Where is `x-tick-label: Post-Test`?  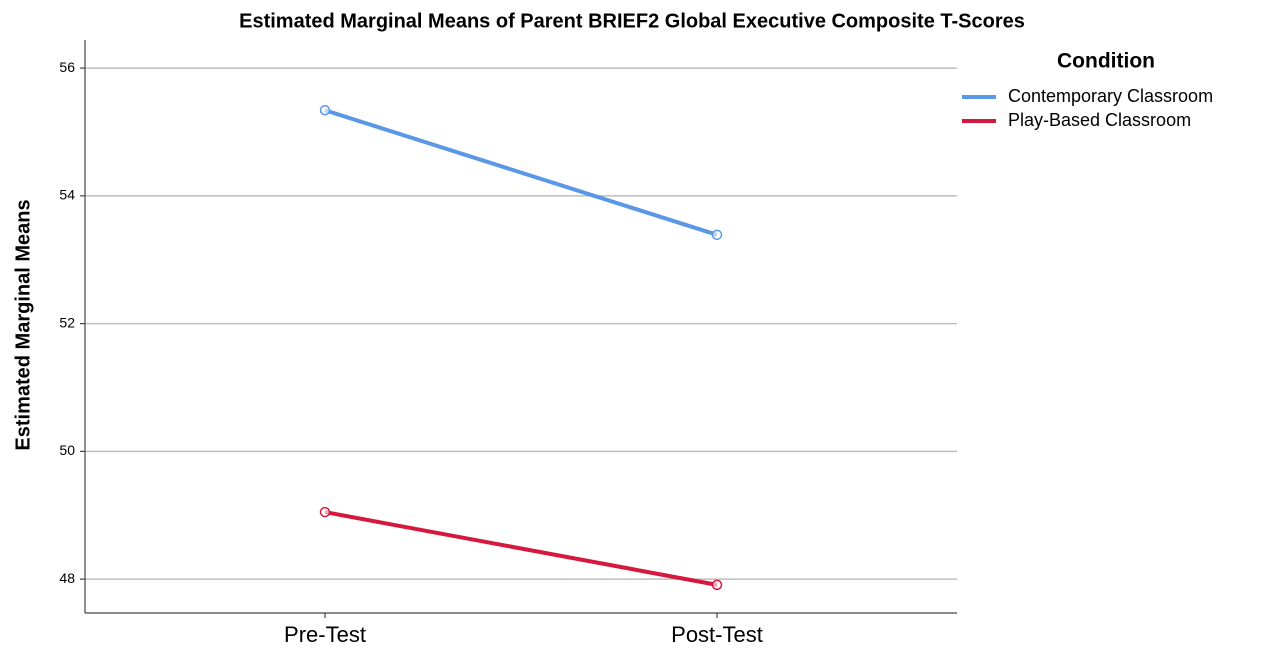 x-tick-label: Post-Test is located at coordinates (717, 634).